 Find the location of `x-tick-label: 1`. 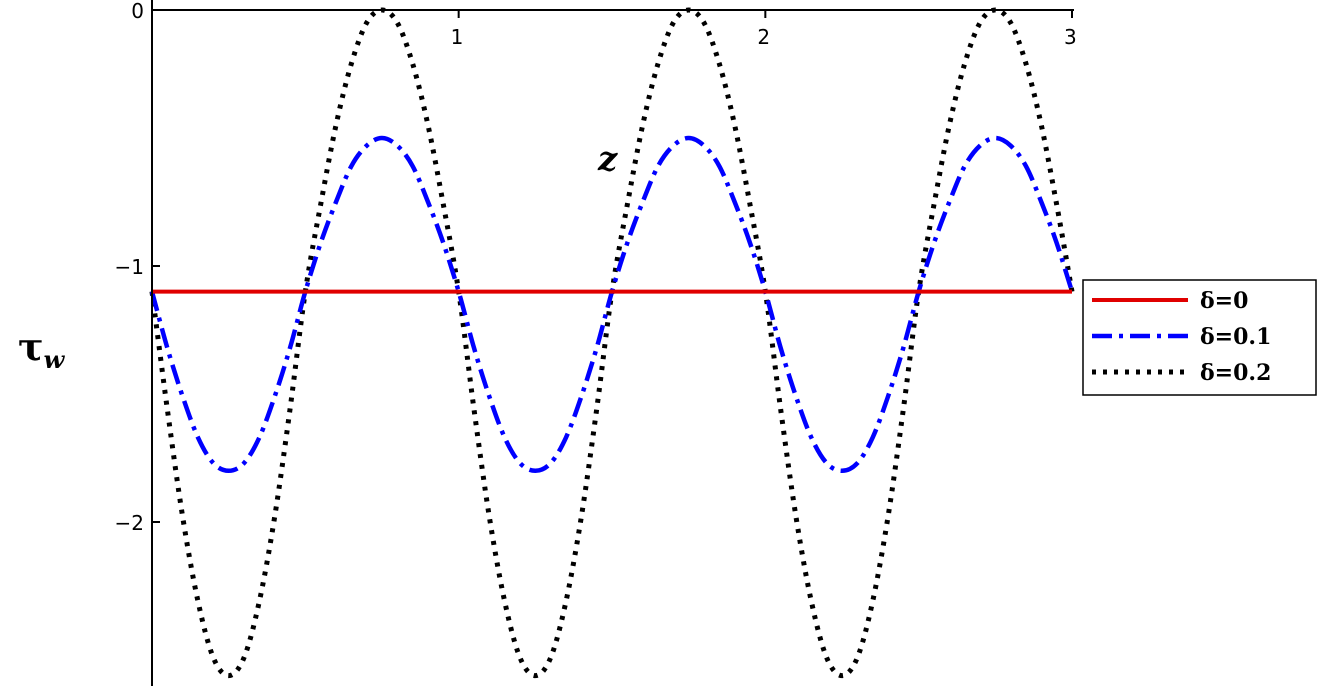

x-tick-label: 1 is located at coordinates (457, 37).